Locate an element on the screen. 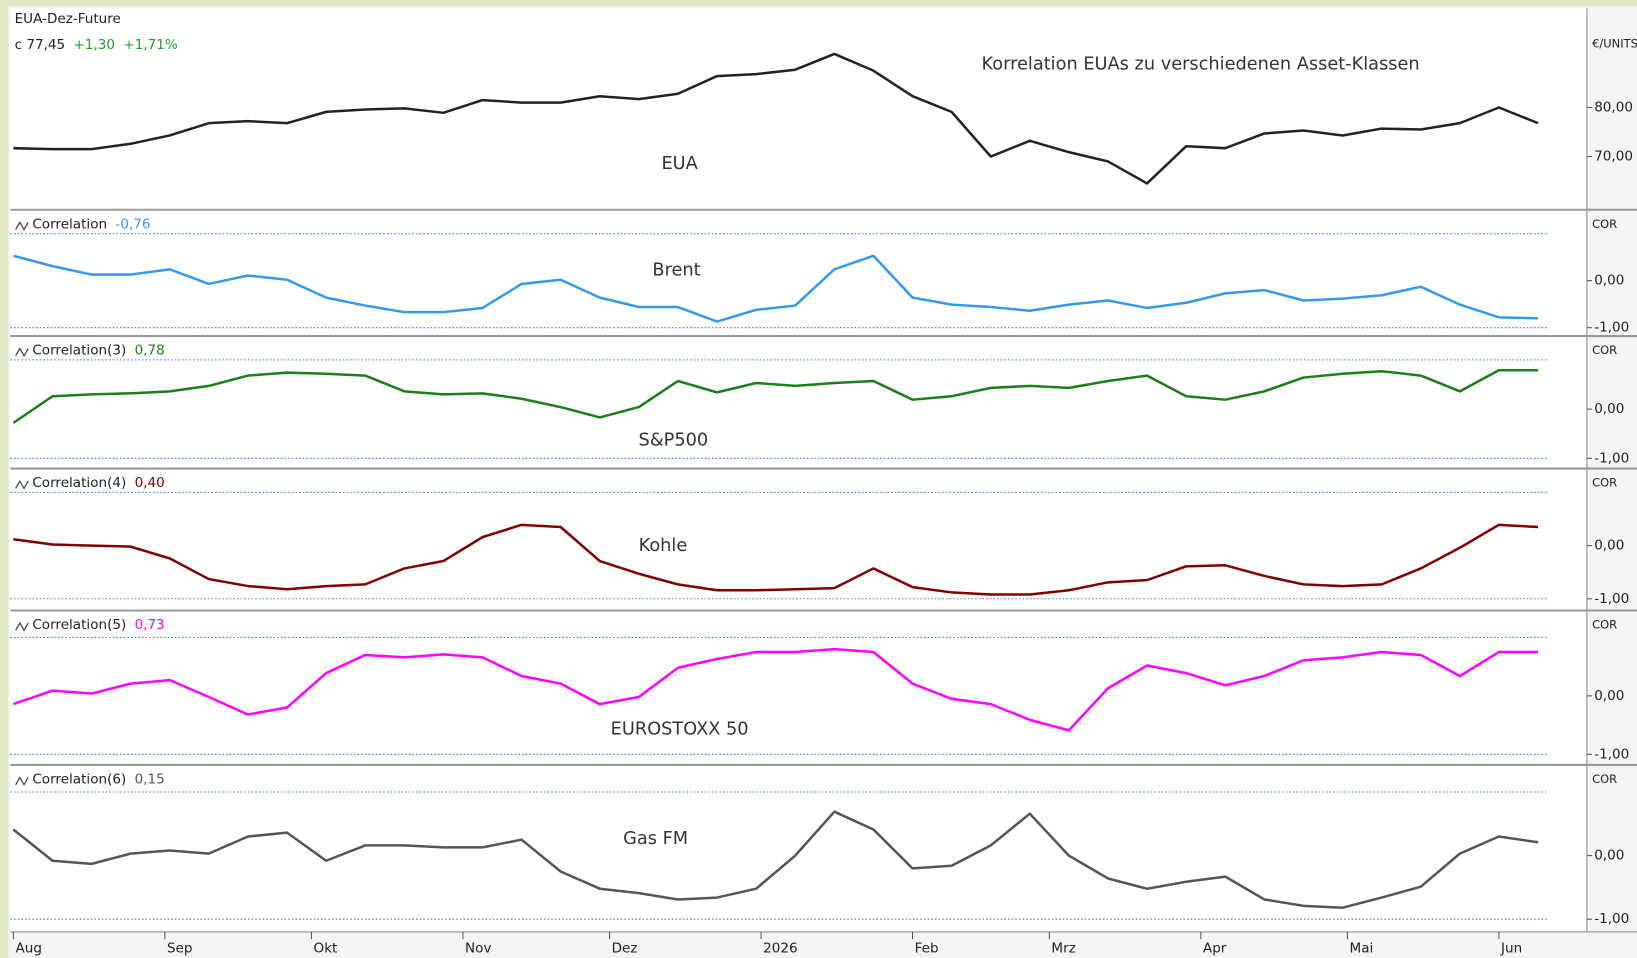  series-annotation: Kohle is located at coordinates (663, 546).